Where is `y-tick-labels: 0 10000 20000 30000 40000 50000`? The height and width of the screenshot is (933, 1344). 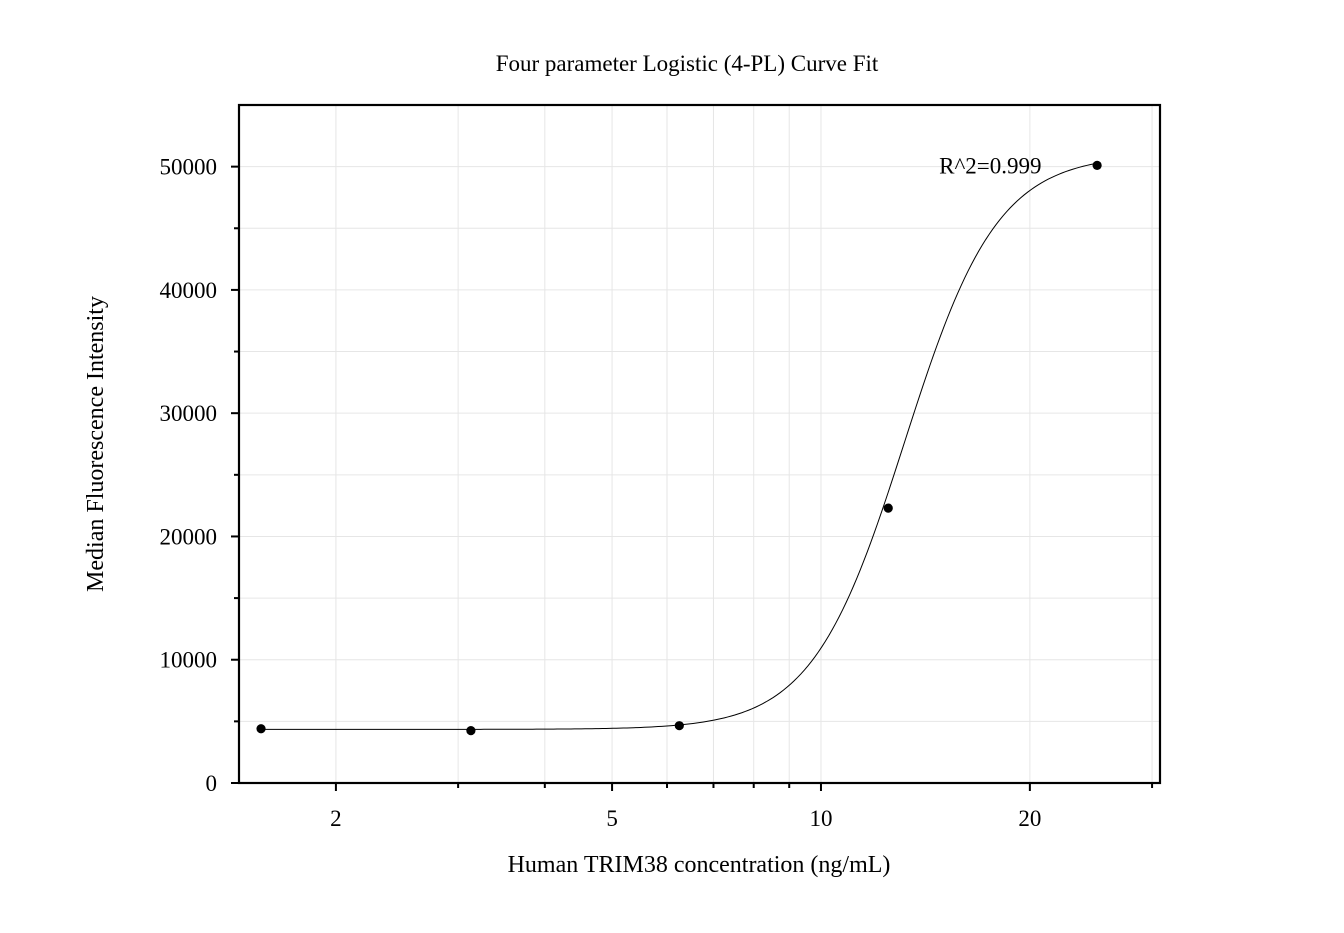
y-tick-labels: 0 10000 20000 30000 40000 50000 is located at coordinates (189, 475).